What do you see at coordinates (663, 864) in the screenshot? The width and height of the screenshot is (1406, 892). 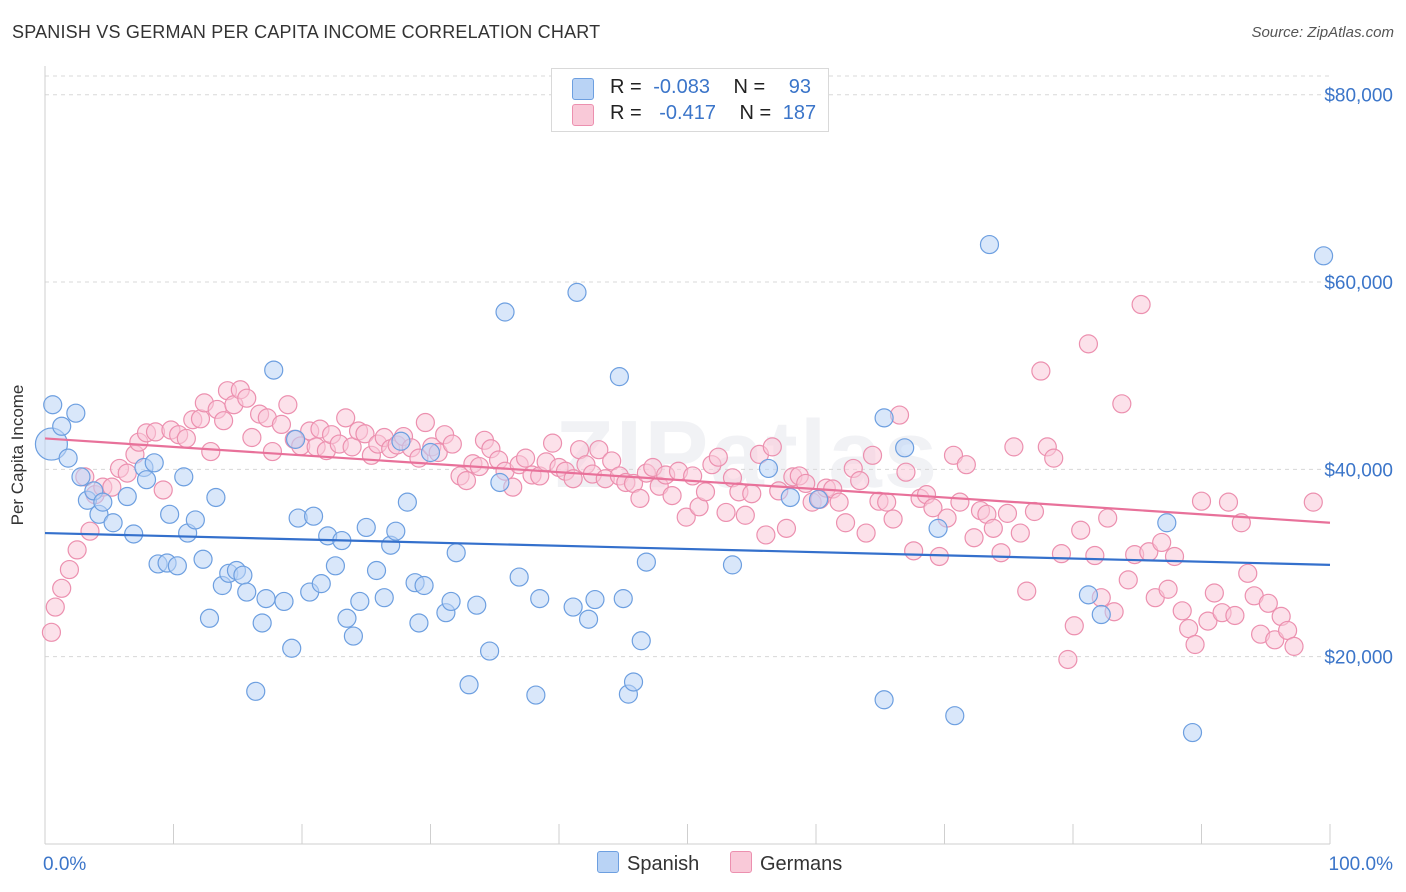 I see `bottom-legend-label-spanish: Spanish` at bounding box center [663, 864].